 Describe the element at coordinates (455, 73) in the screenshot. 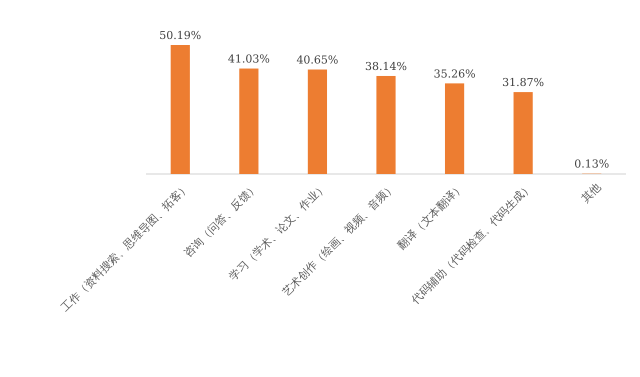

I see `data-label: 35.26%` at that location.